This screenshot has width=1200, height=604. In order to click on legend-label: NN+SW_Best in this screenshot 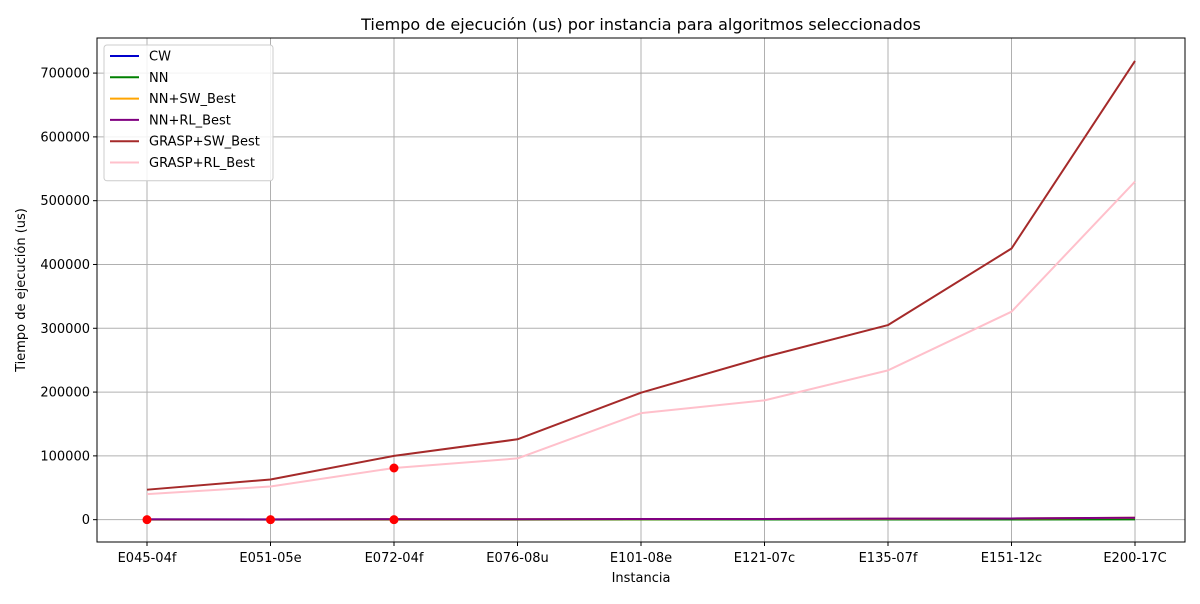, I will do `click(192, 99)`.